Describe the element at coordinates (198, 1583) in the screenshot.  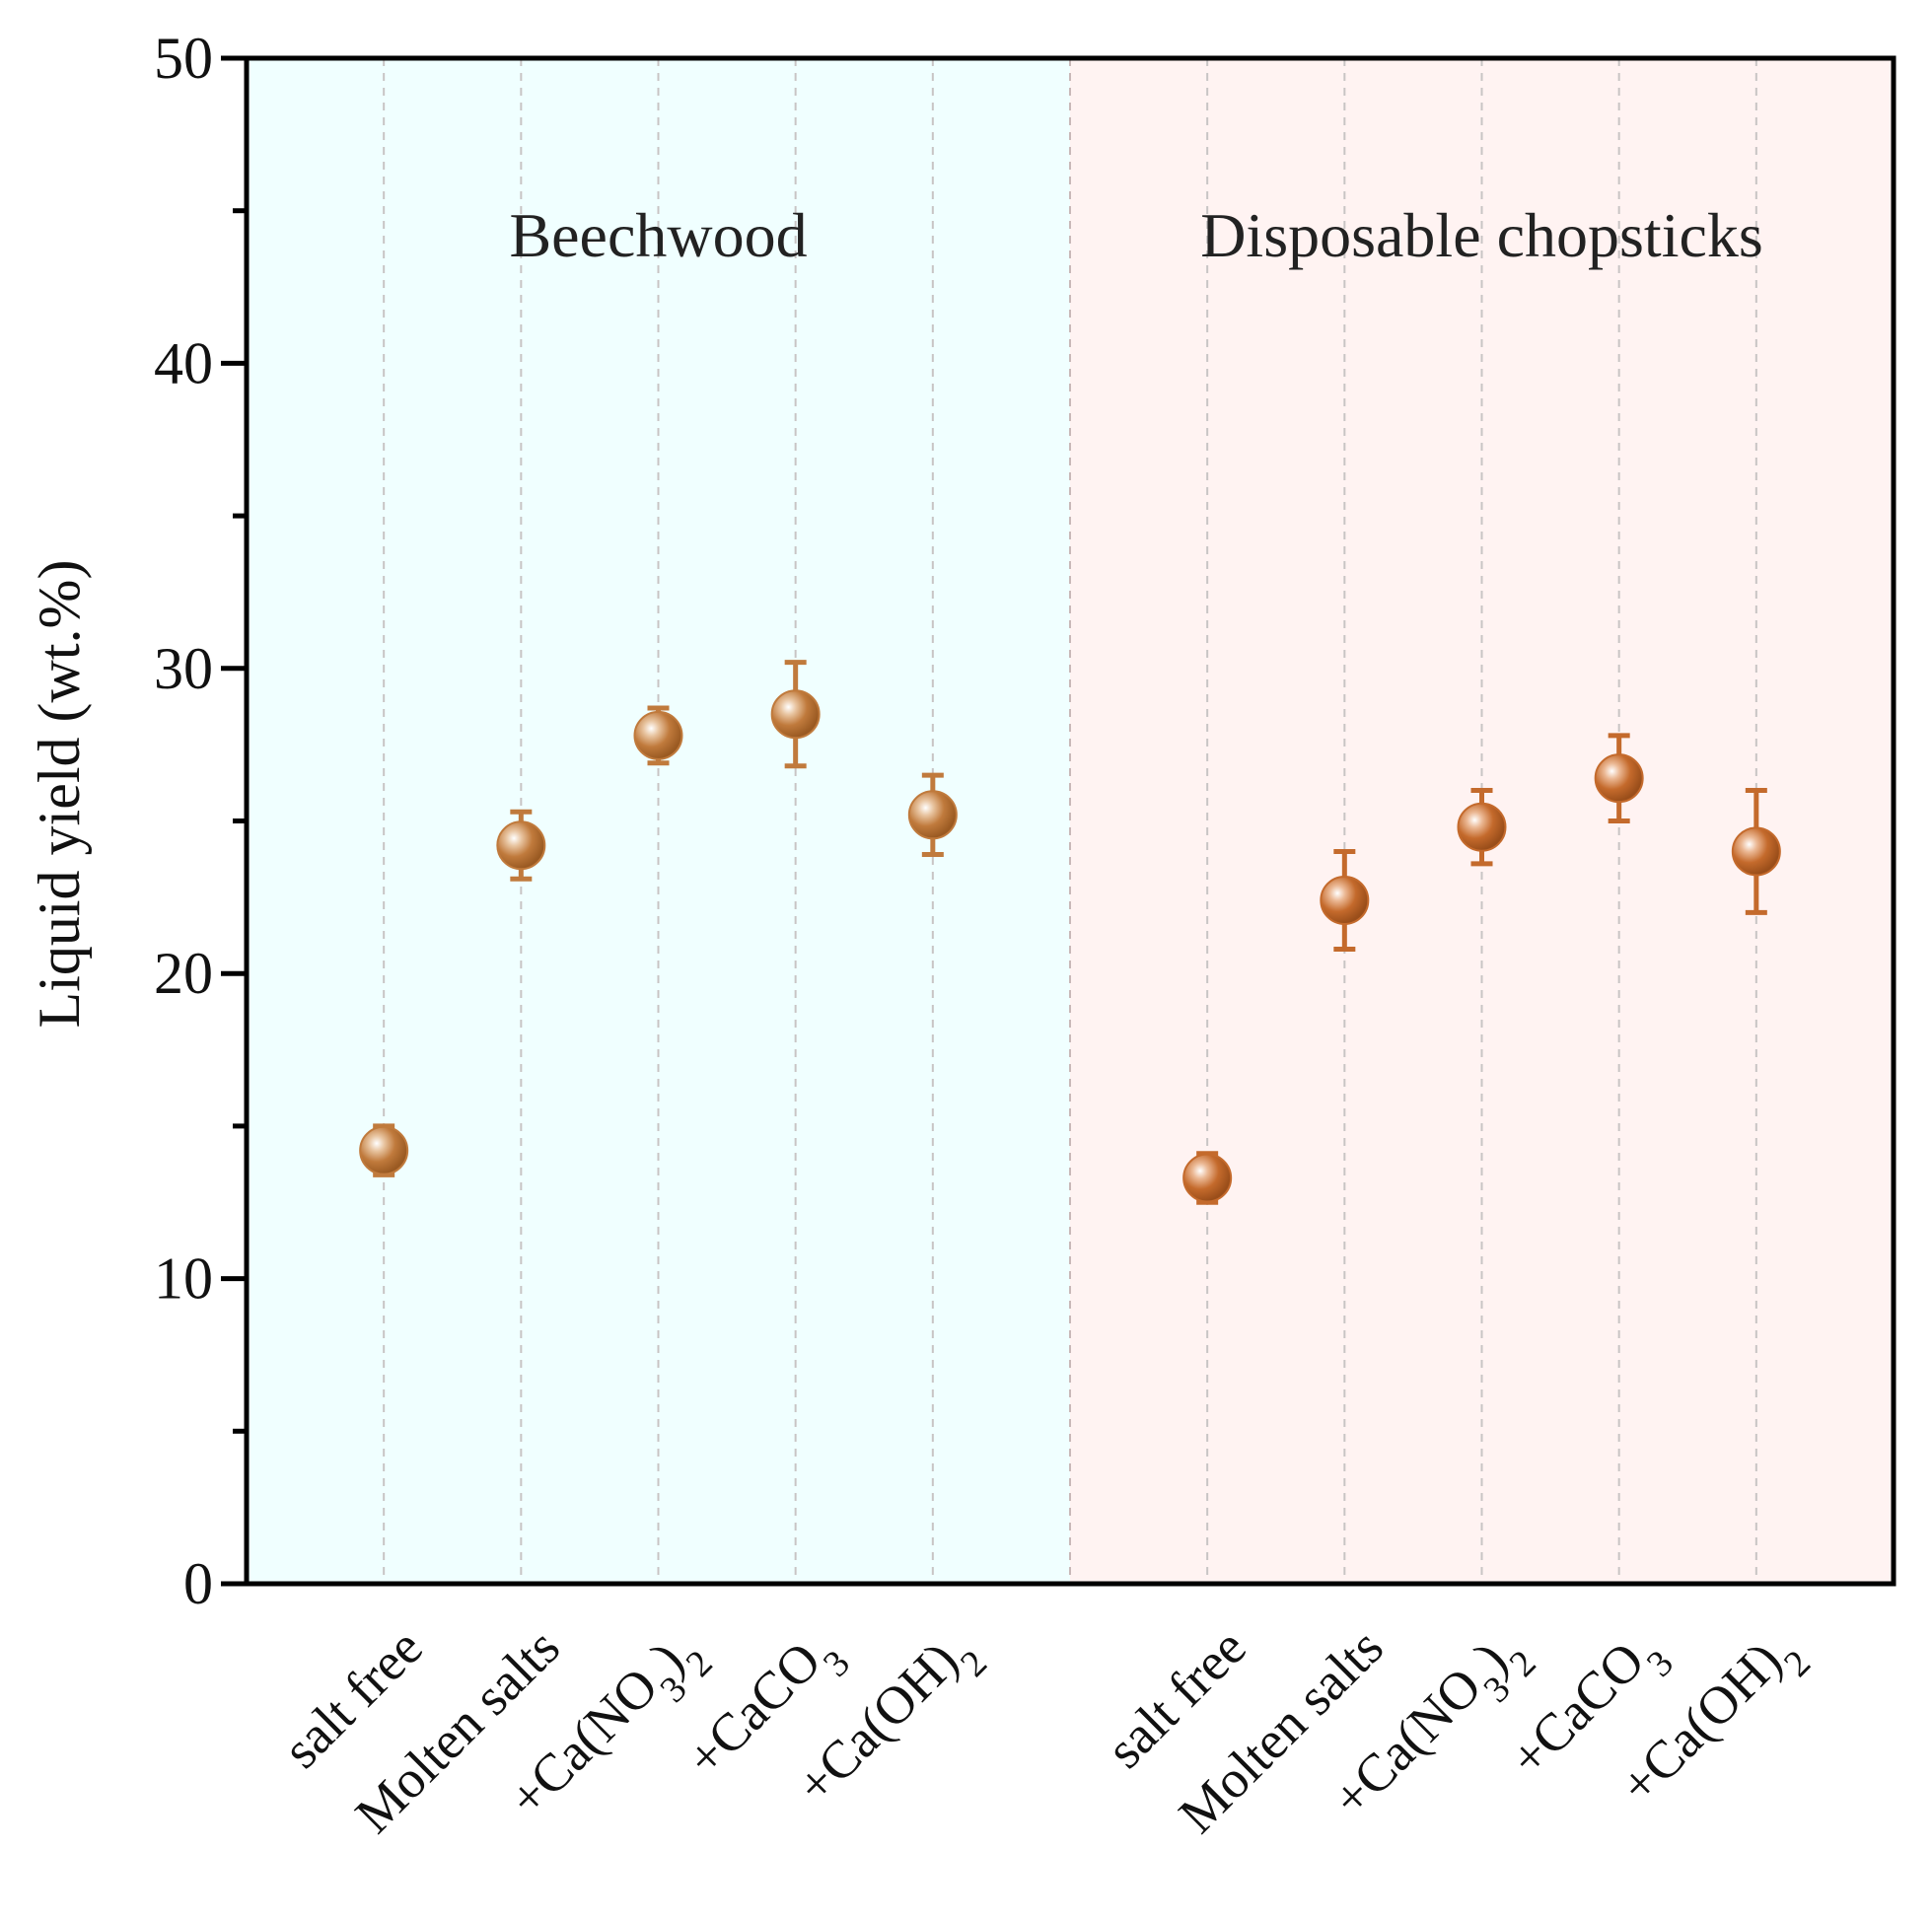
I see `y-tick-label: 0` at that location.